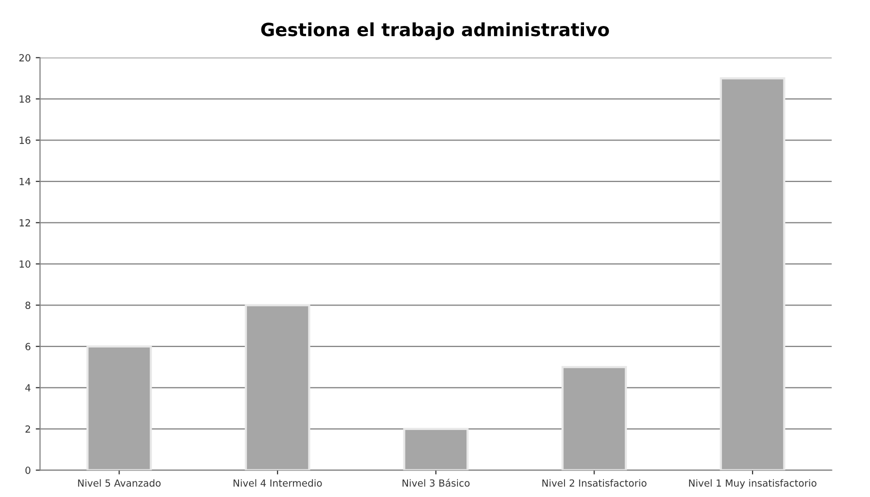  What do you see at coordinates (25, 99) in the screenshot?
I see `y-tick-label: 18` at bounding box center [25, 99].